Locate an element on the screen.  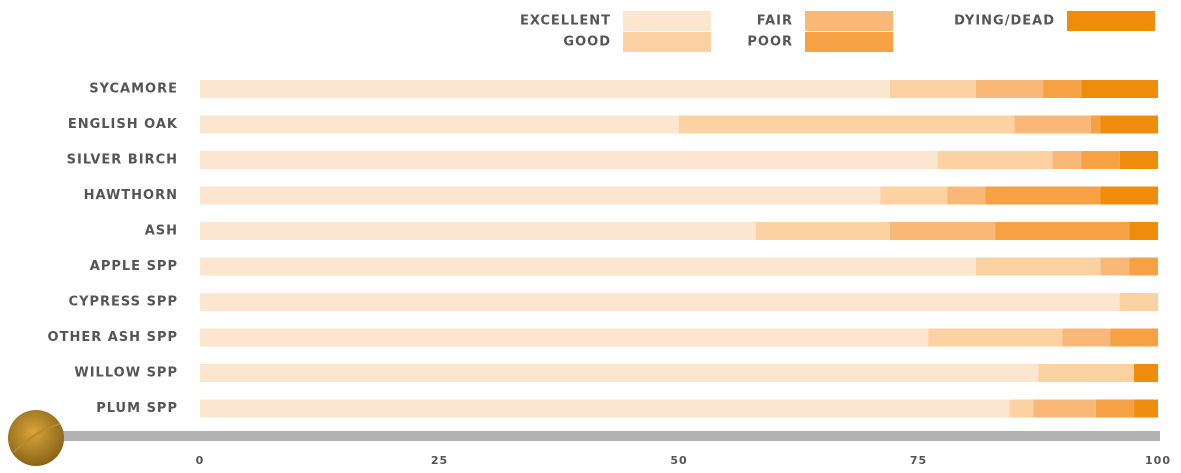
leaf-vein is located at coordinates (37, 438).